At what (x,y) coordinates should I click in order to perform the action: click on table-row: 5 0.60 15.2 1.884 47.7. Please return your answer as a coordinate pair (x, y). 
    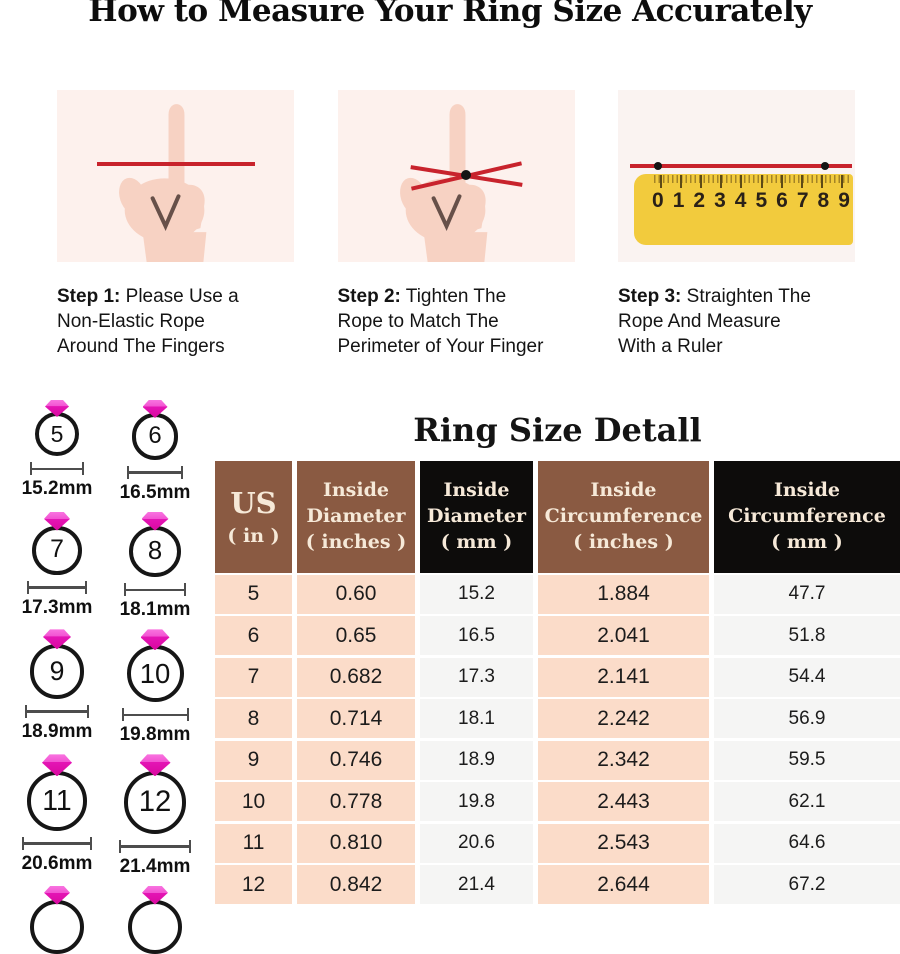
    Looking at the image, I should click on (557, 594).